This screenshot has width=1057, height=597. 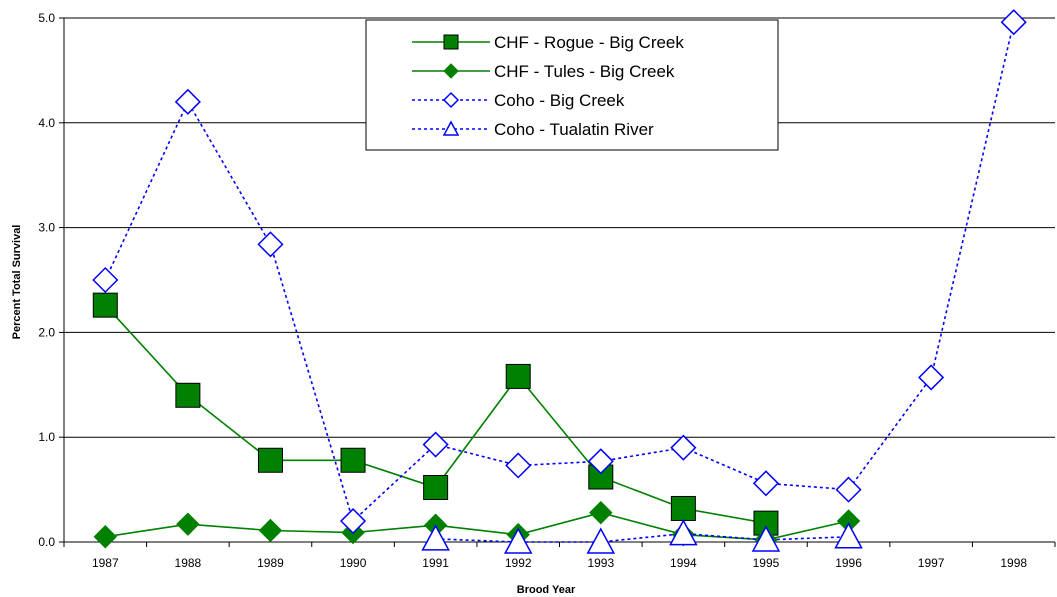 What do you see at coordinates (188, 563) in the screenshot?
I see `x-tick-label: 1988` at bounding box center [188, 563].